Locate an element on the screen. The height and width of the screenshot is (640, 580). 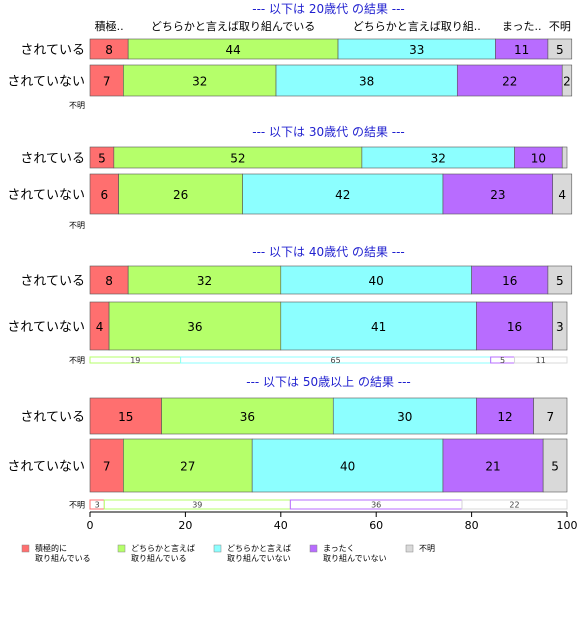
bar-value-label: 15 is located at coordinates (125, 417).